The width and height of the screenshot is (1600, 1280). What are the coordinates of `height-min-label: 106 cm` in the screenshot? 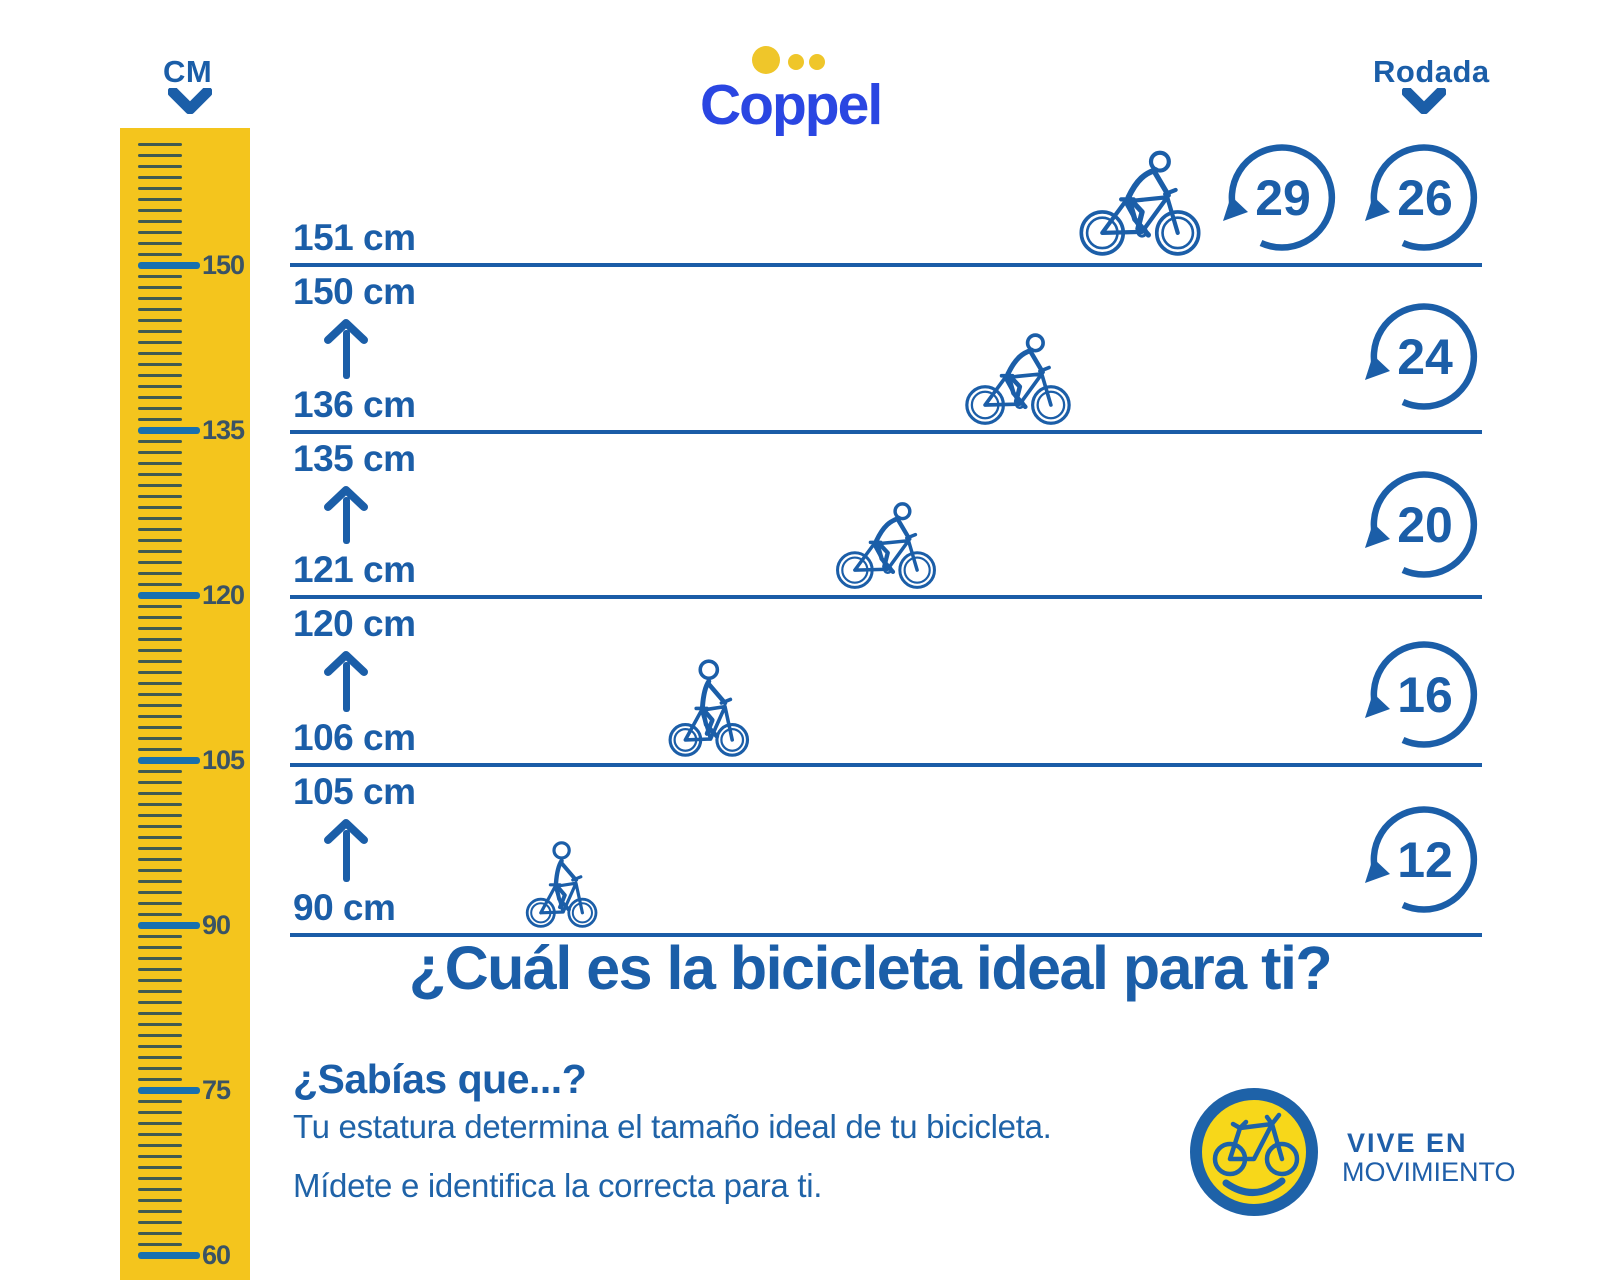 It's located at (354, 737).